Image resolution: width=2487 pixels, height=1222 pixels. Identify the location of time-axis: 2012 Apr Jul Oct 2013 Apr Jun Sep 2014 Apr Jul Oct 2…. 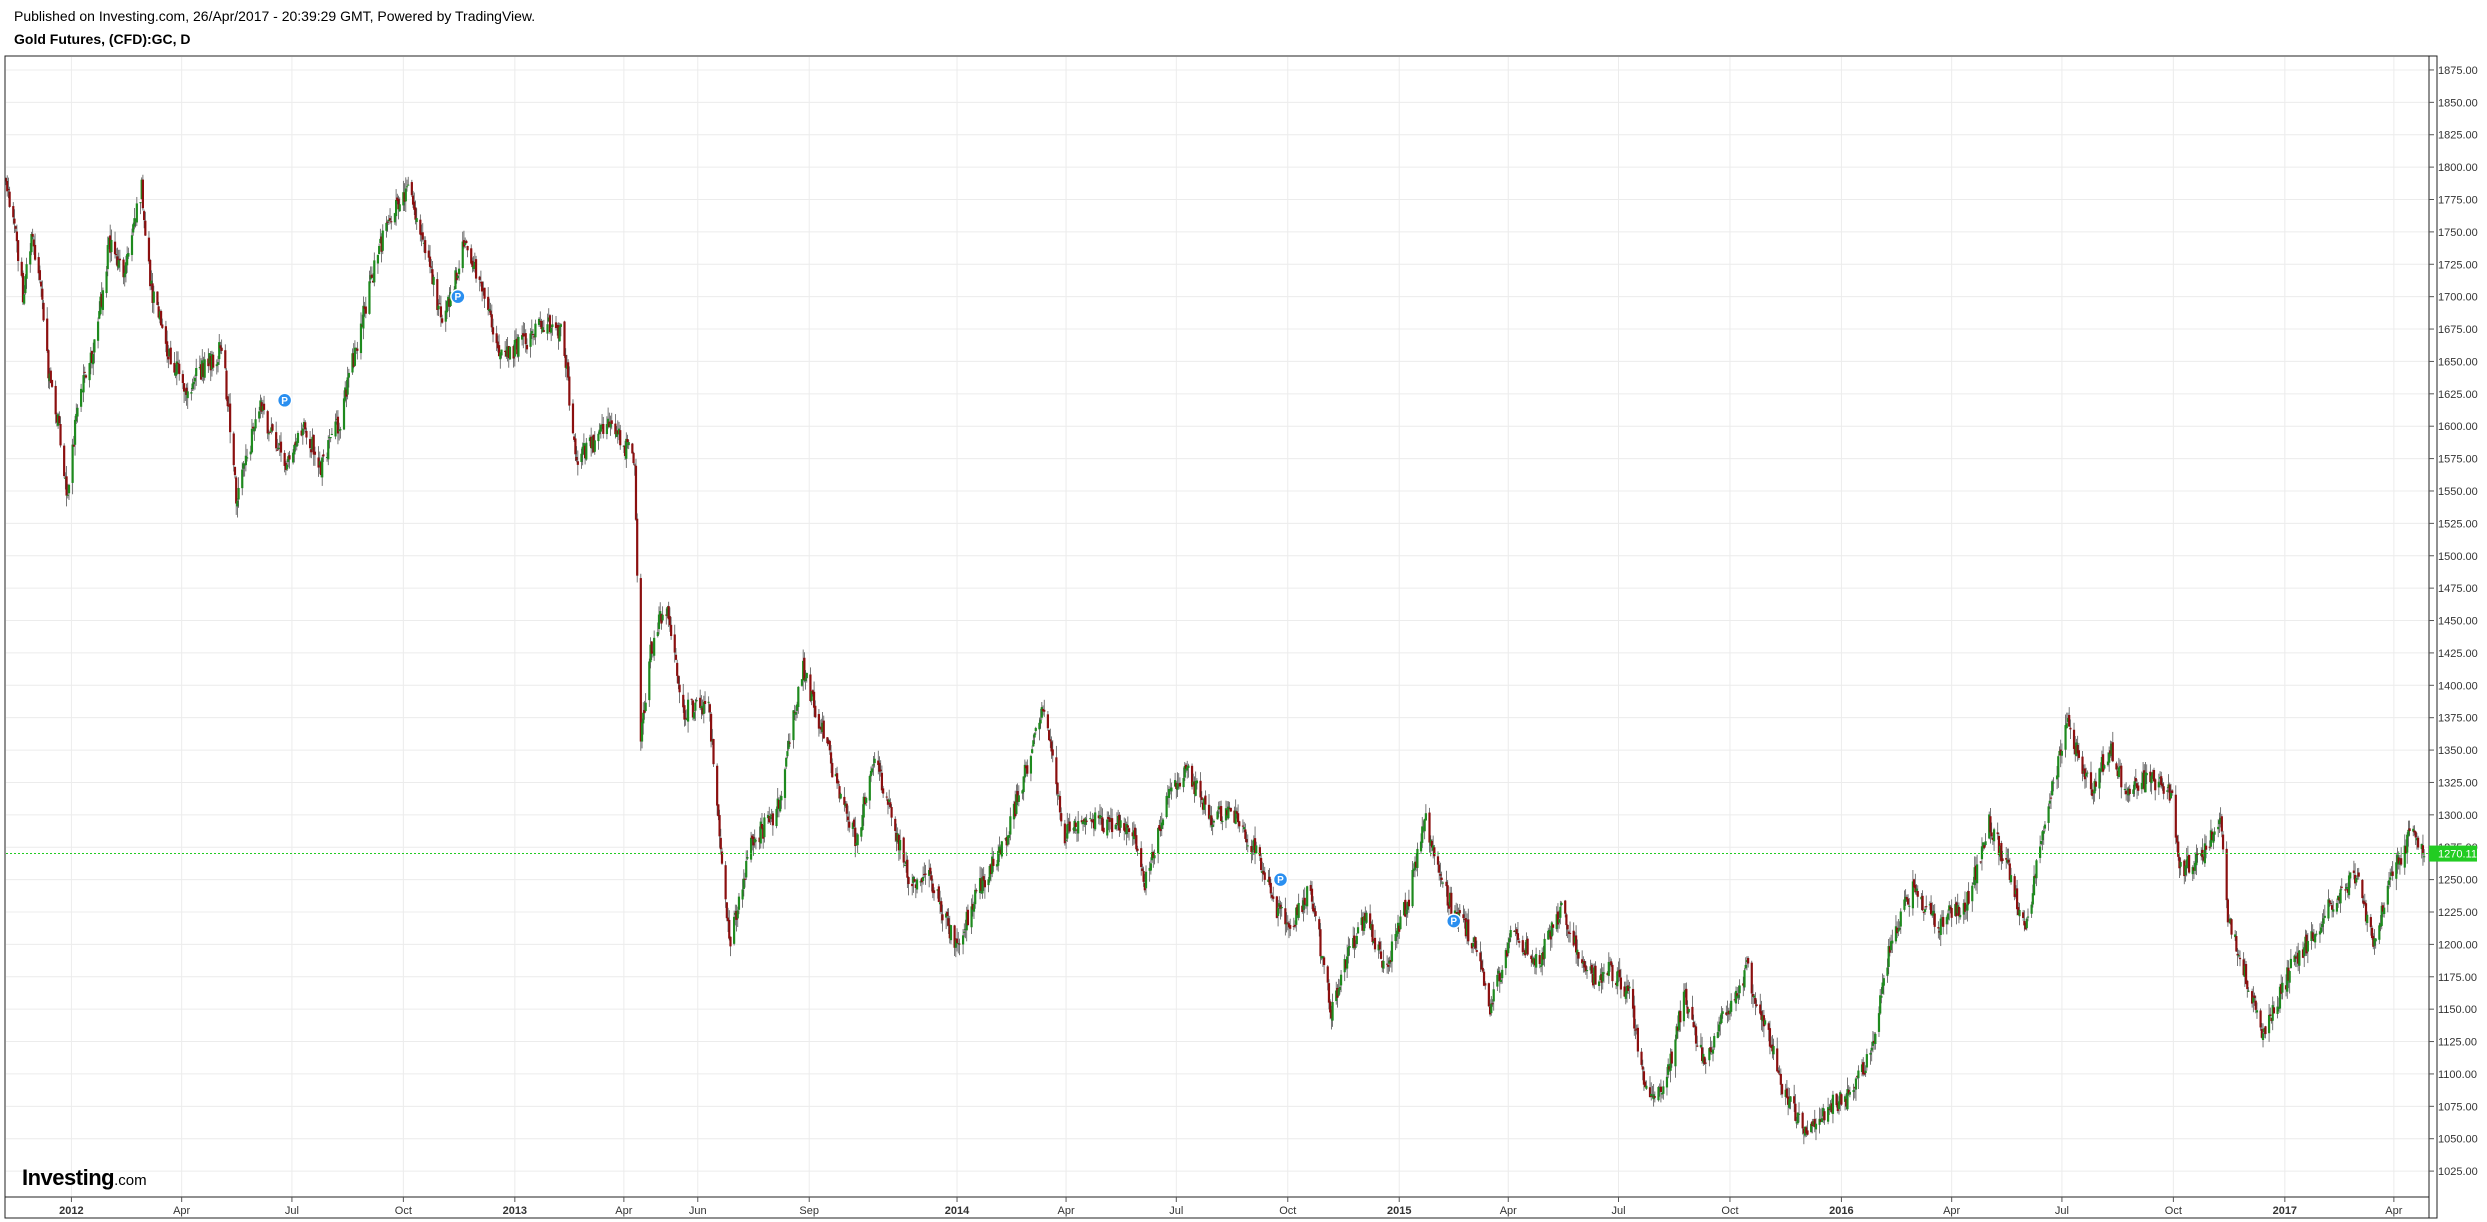
(1231, 1207).